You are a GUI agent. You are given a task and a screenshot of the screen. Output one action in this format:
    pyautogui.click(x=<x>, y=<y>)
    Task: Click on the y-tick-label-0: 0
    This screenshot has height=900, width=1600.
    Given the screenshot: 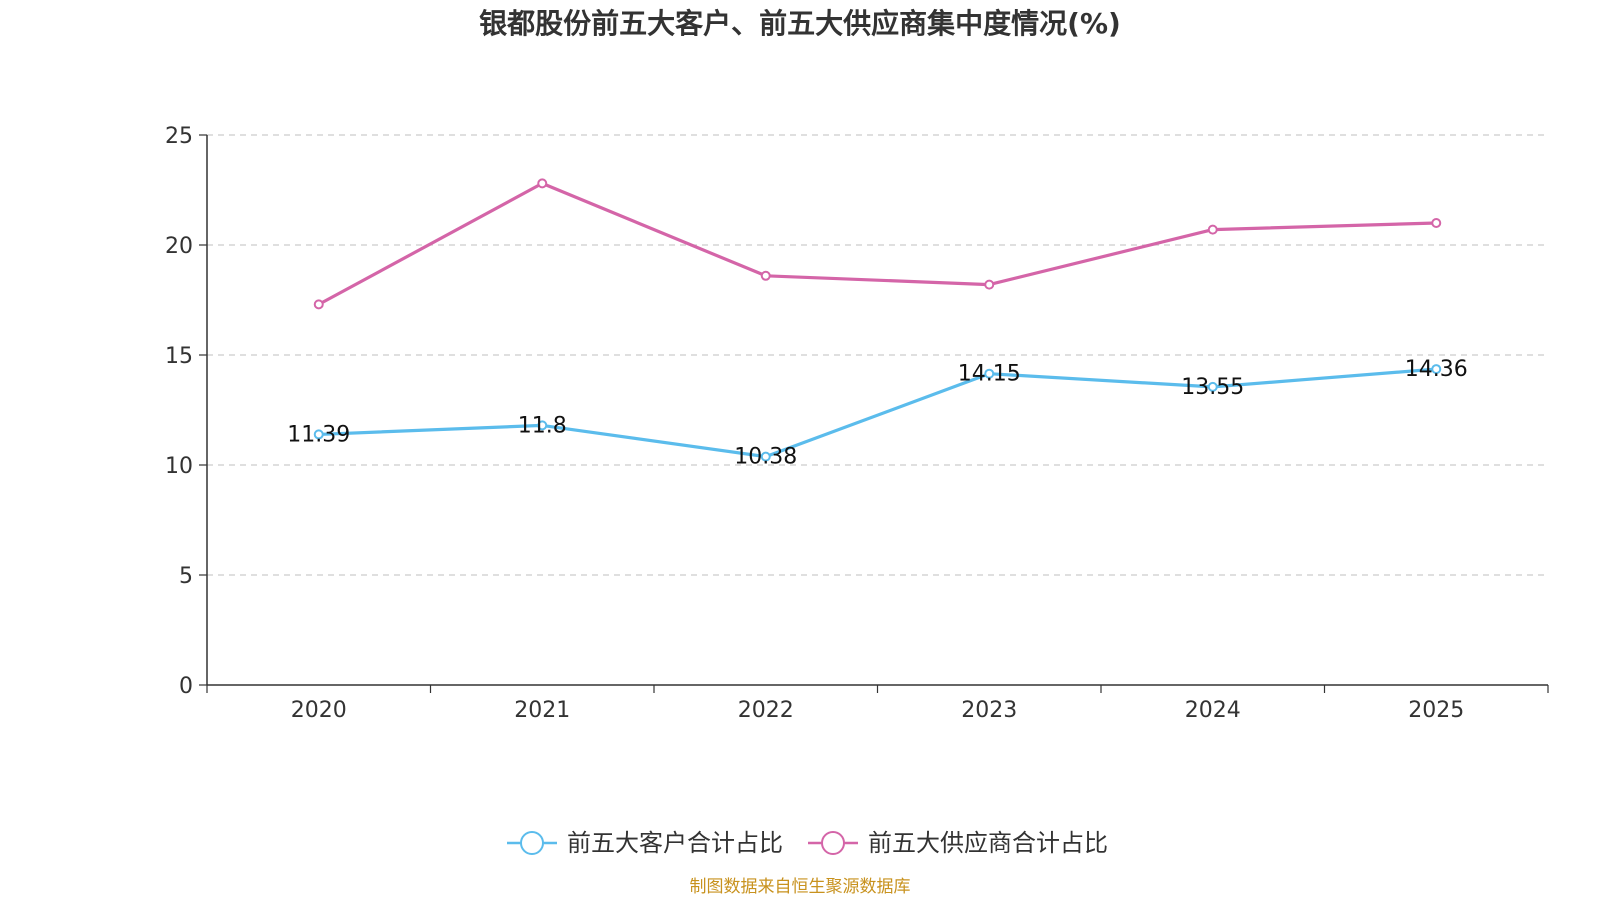 What is the action you would take?
    pyautogui.click(x=186, y=686)
    